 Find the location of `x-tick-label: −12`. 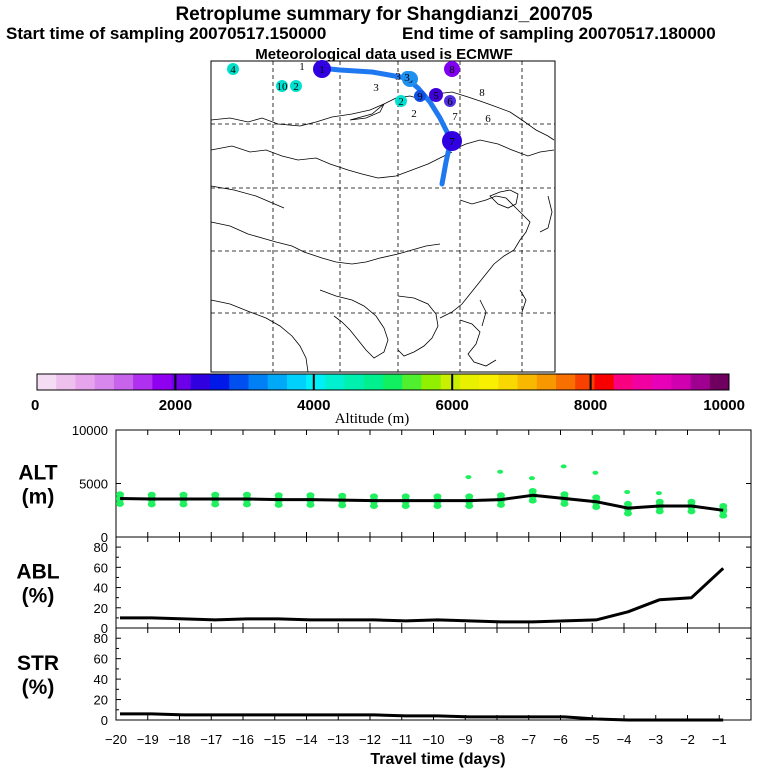

x-tick-label: −12 is located at coordinates (370, 739).